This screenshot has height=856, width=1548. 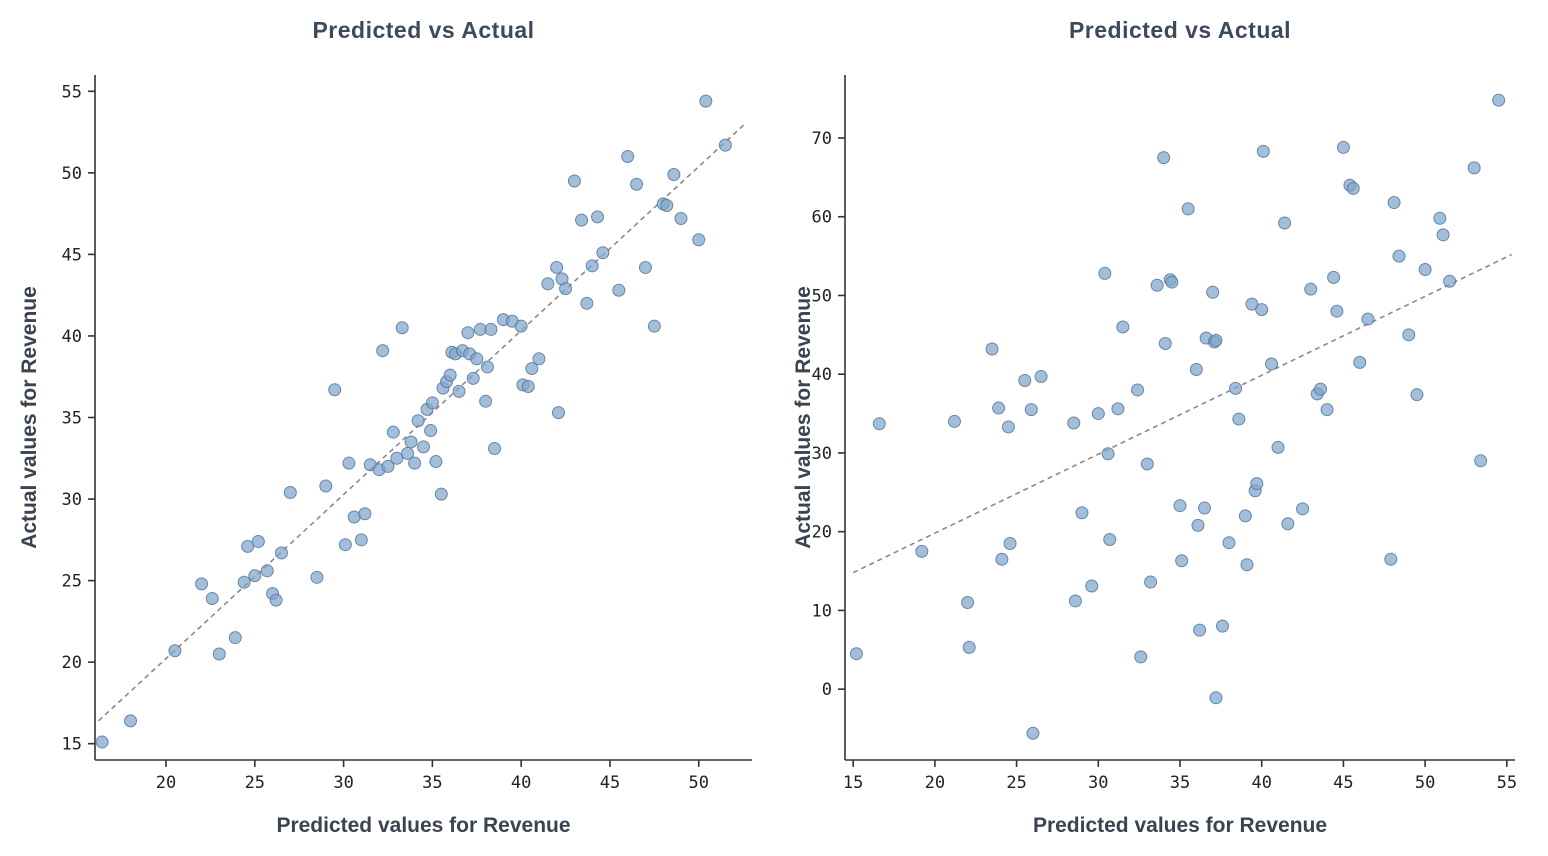 I want to click on y-tick-label: 45, so click(x=72, y=255).